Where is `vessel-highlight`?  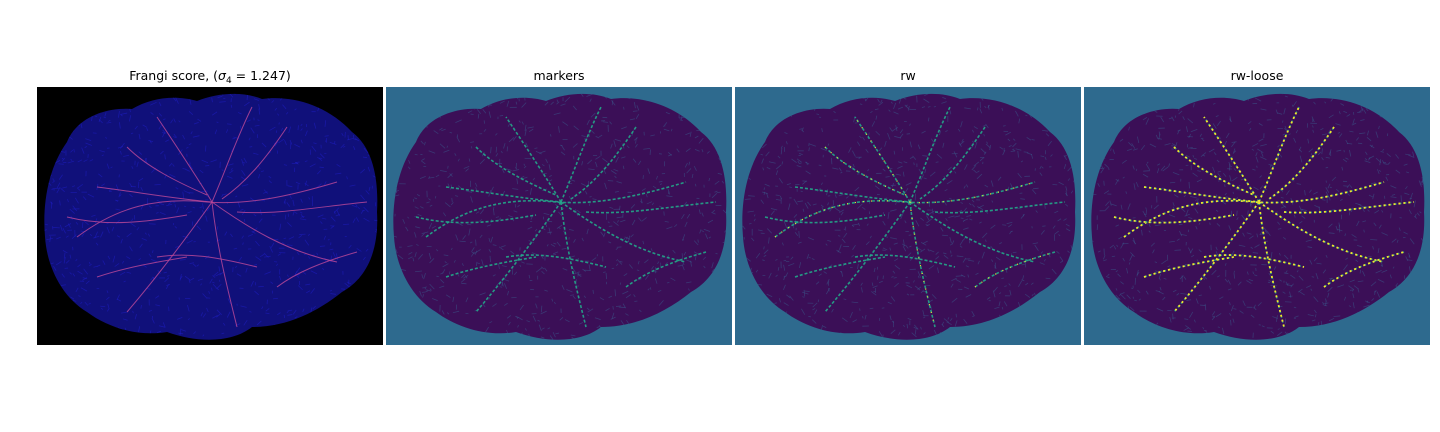 vessel-highlight is located at coordinates (1214, 171).